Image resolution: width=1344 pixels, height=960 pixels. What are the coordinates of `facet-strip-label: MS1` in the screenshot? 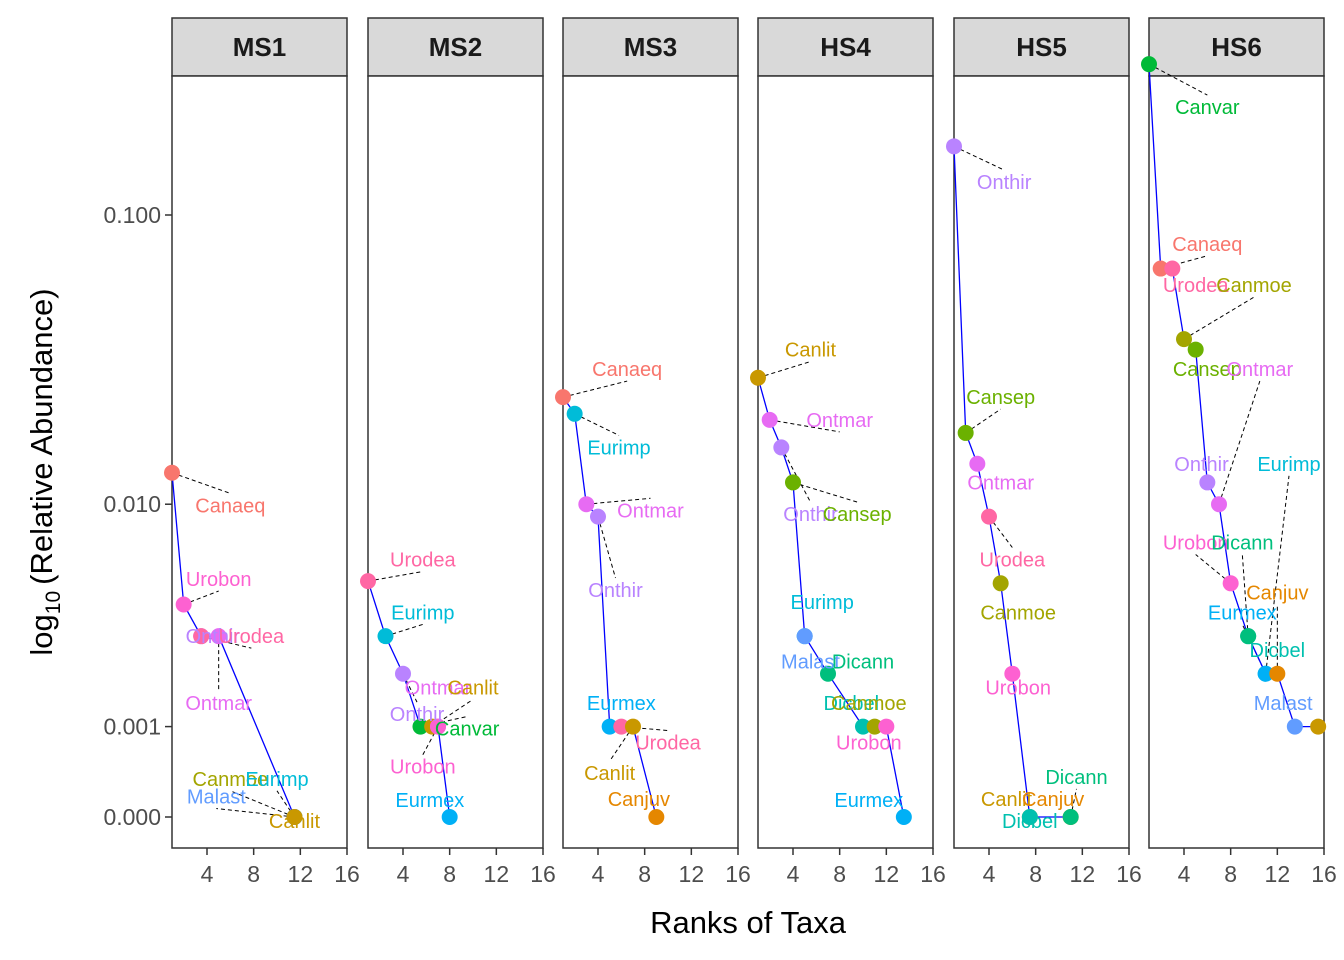 It's located at (259, 47).